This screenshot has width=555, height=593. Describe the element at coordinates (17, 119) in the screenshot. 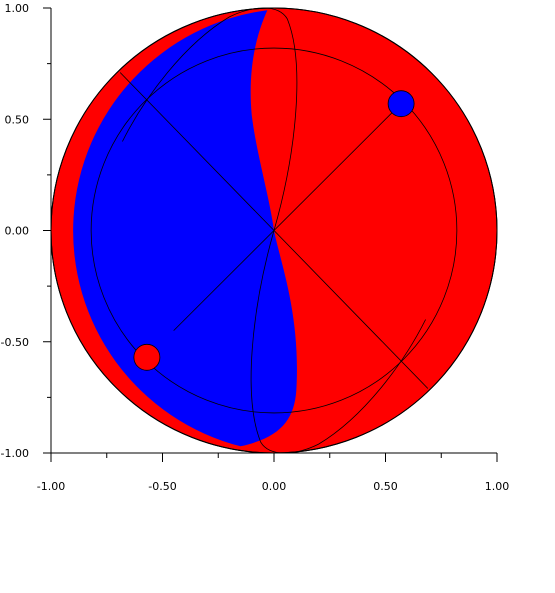

I see `y-tick-label: 0.50` at that location.